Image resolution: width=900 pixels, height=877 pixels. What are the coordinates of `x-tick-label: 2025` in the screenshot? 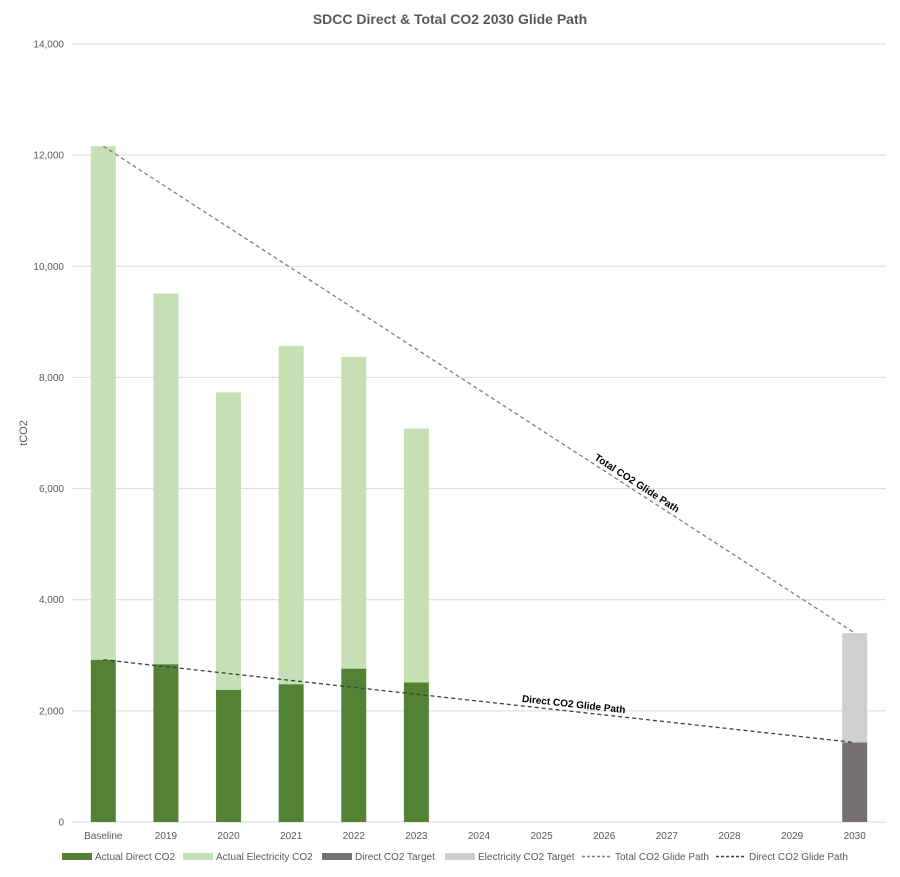 It's located at (541, 836).